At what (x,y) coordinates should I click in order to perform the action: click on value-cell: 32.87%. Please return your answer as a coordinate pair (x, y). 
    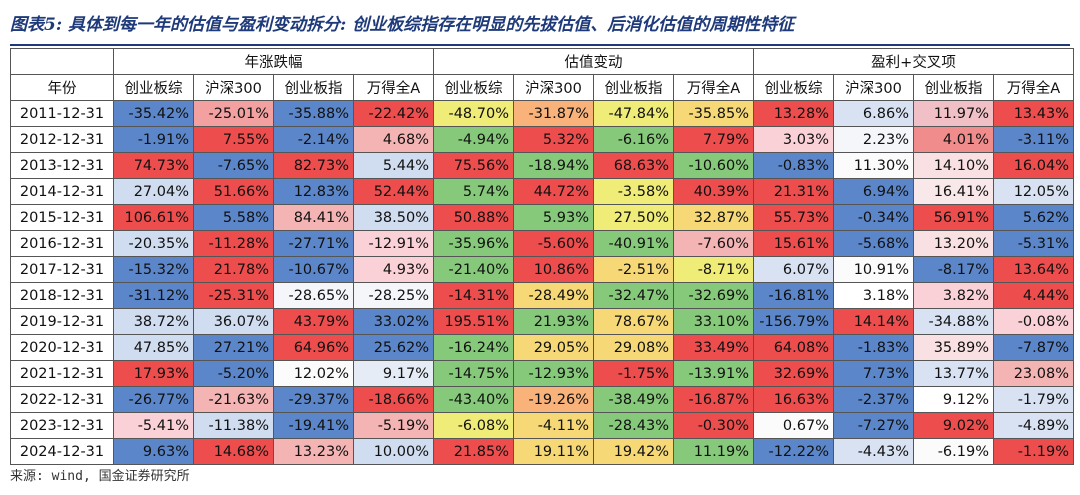
    Looking at the image, I should click on (713, 217).